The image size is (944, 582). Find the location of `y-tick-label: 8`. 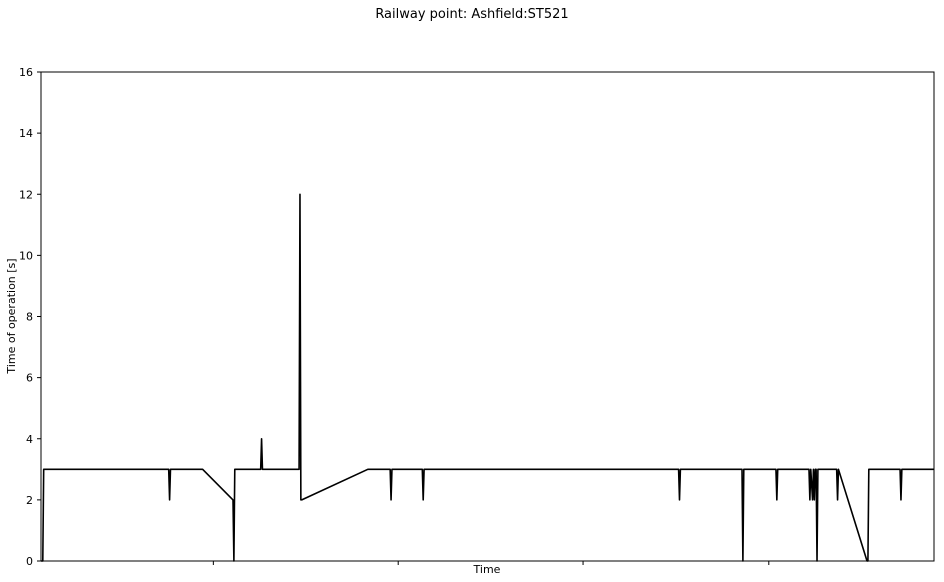

y-tick-label: 8 is located at coordinates (29, 317).